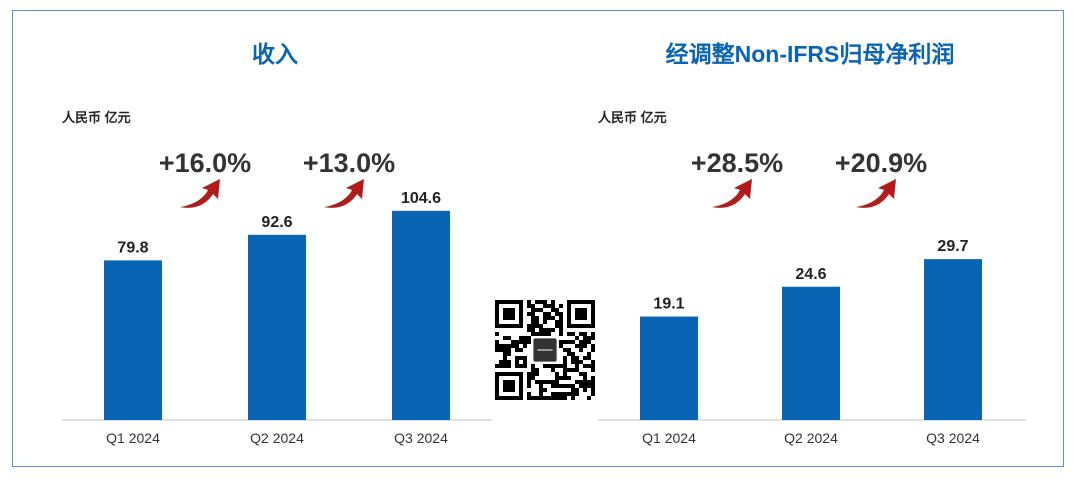 This screenshot has height=481, width=1080. I want to click on value-label: 24.6, so click(810, 274).